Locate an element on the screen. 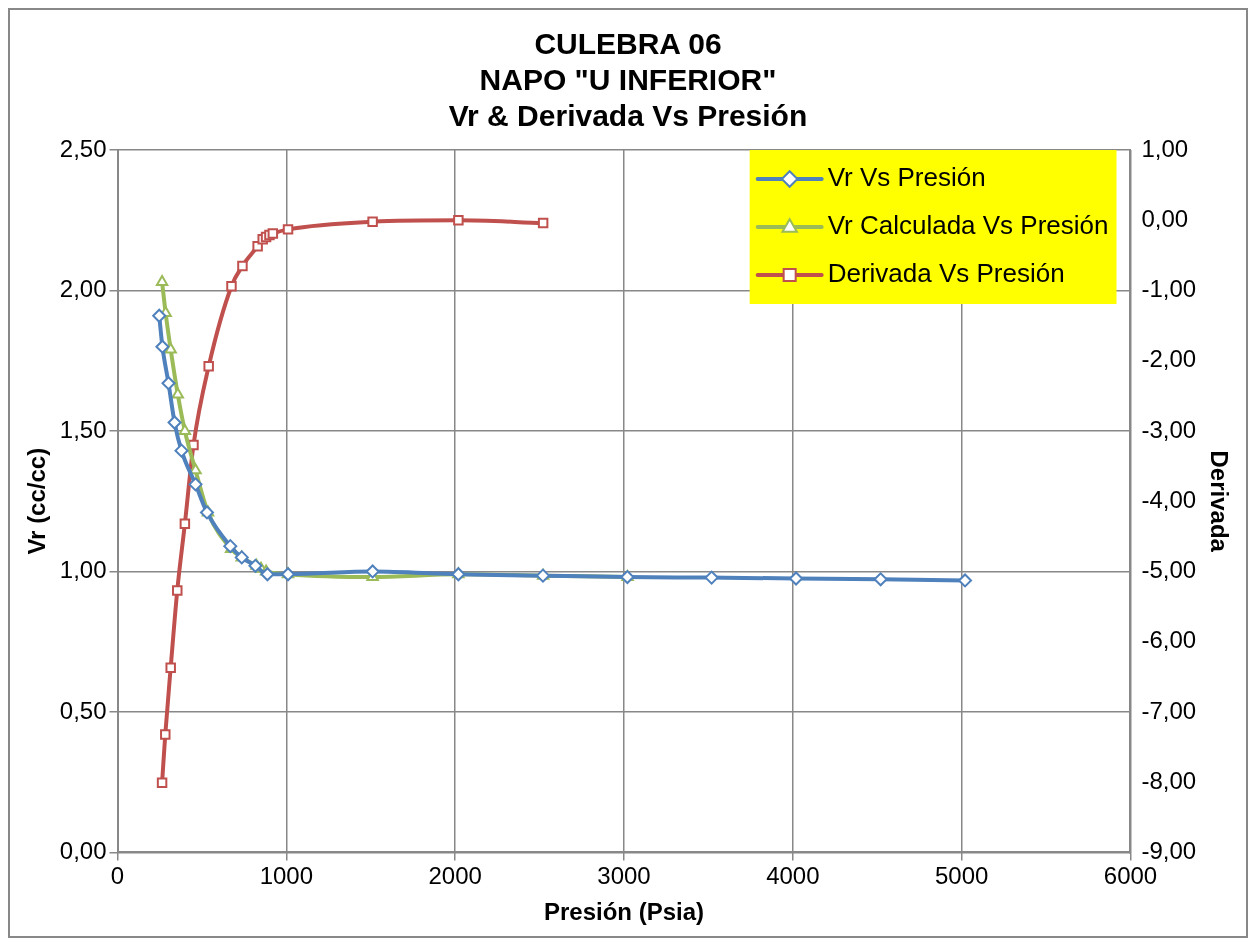  legend-label: Vr Calculada Vs Presión is located at coordinates (968, 225).